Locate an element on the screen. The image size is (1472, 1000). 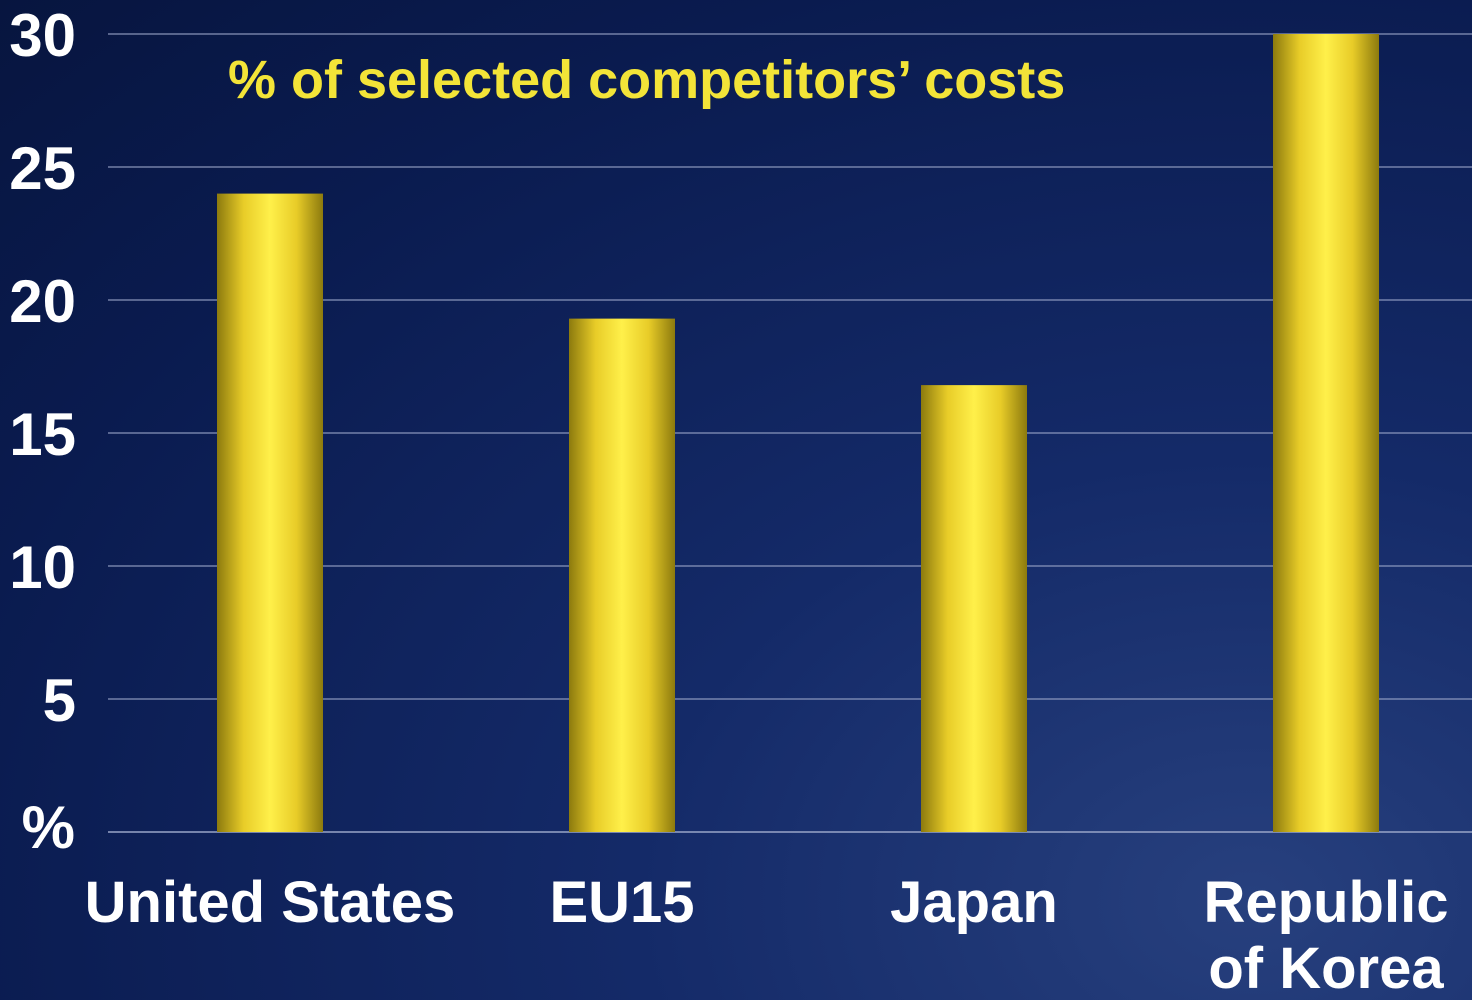
bar-japan is located at coordinates (974, 608).